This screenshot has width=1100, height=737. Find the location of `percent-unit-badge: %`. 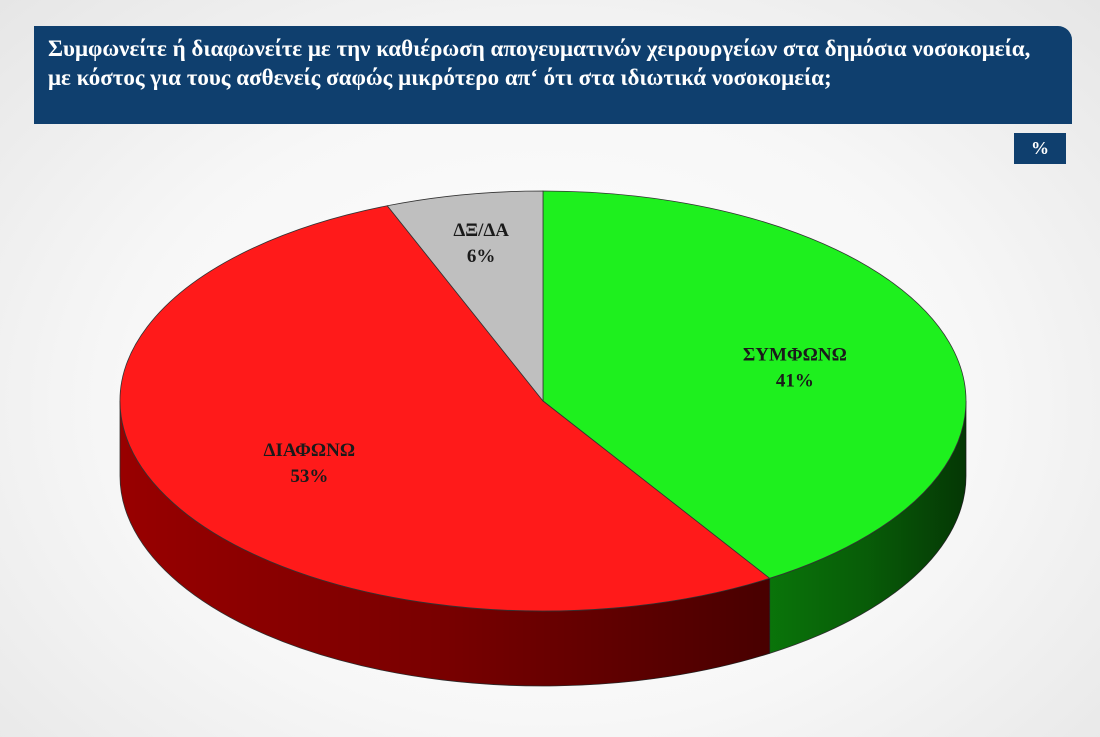

percent-unit-badge: % is located at coordinates (1040, 148).